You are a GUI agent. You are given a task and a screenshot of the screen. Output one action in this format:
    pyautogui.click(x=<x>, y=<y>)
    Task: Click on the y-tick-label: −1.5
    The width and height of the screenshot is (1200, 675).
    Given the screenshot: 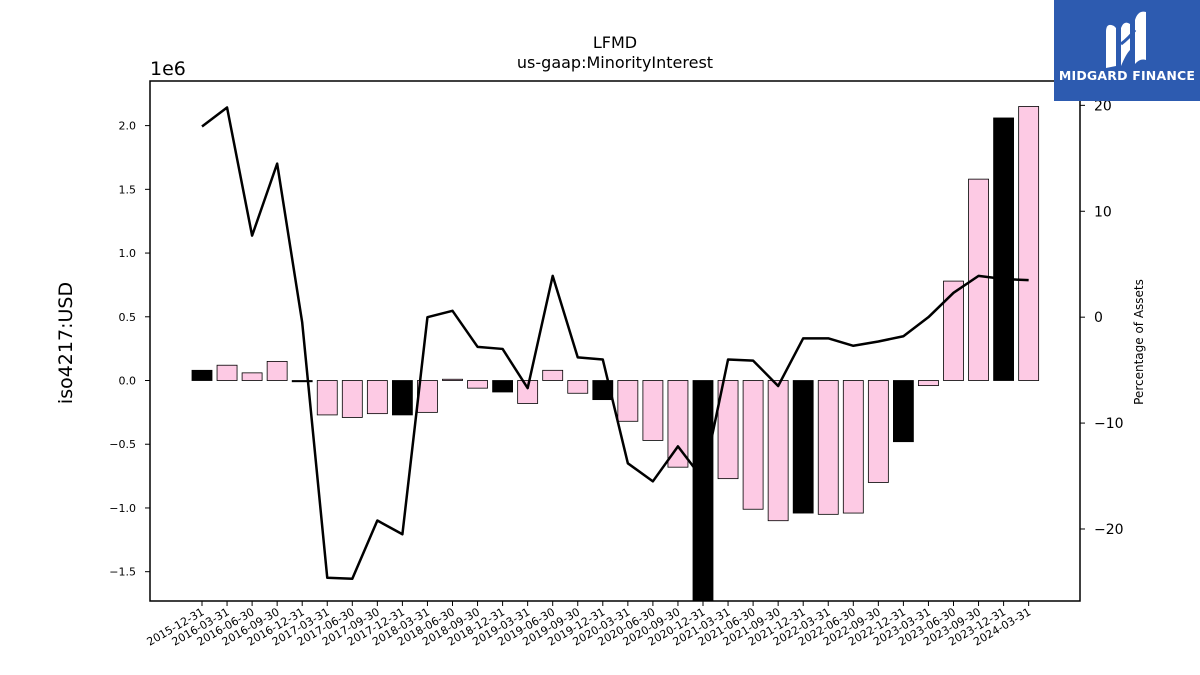 What is the action you would take?
    pyautogui.click(x=122, y=572)
    